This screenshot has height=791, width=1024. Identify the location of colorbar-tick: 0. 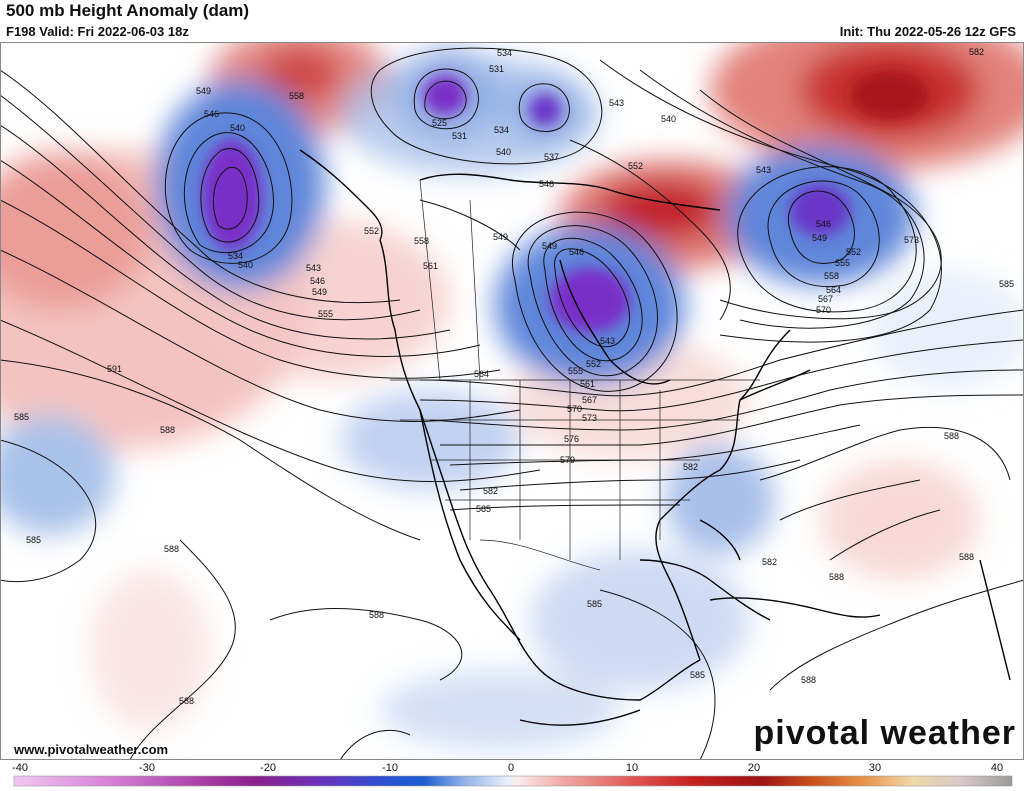
(511, 768).